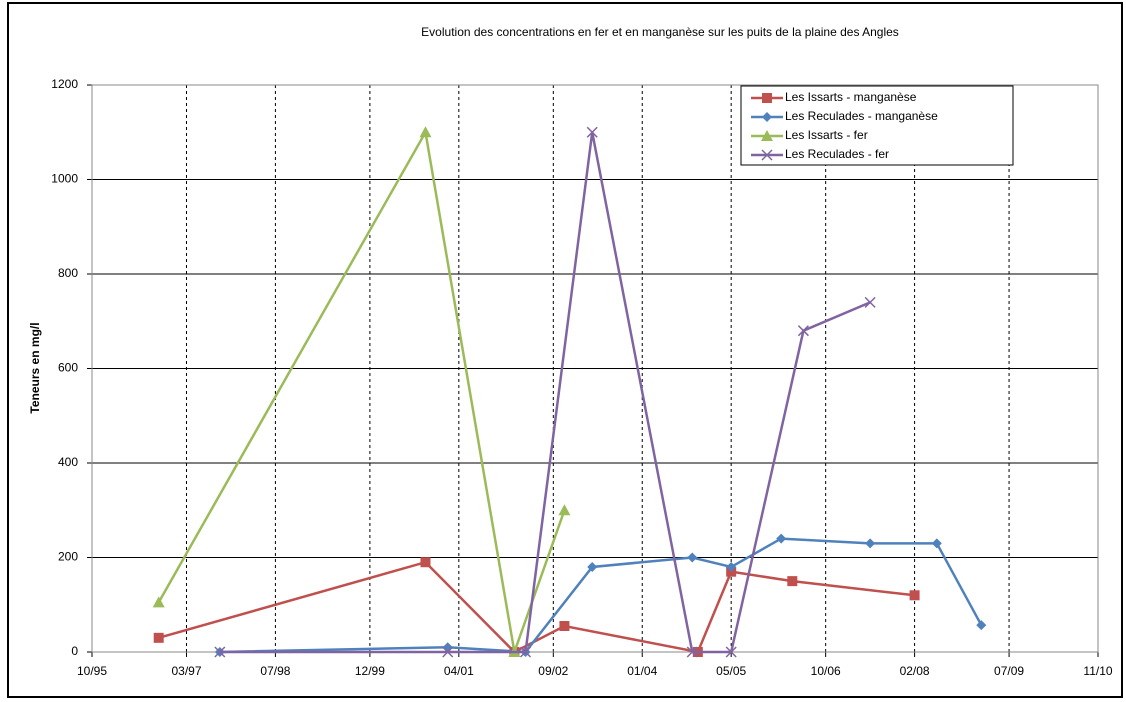 The width and height of the screenshot is (1126, 702). I want to click on legend-box, so click(877, 125).